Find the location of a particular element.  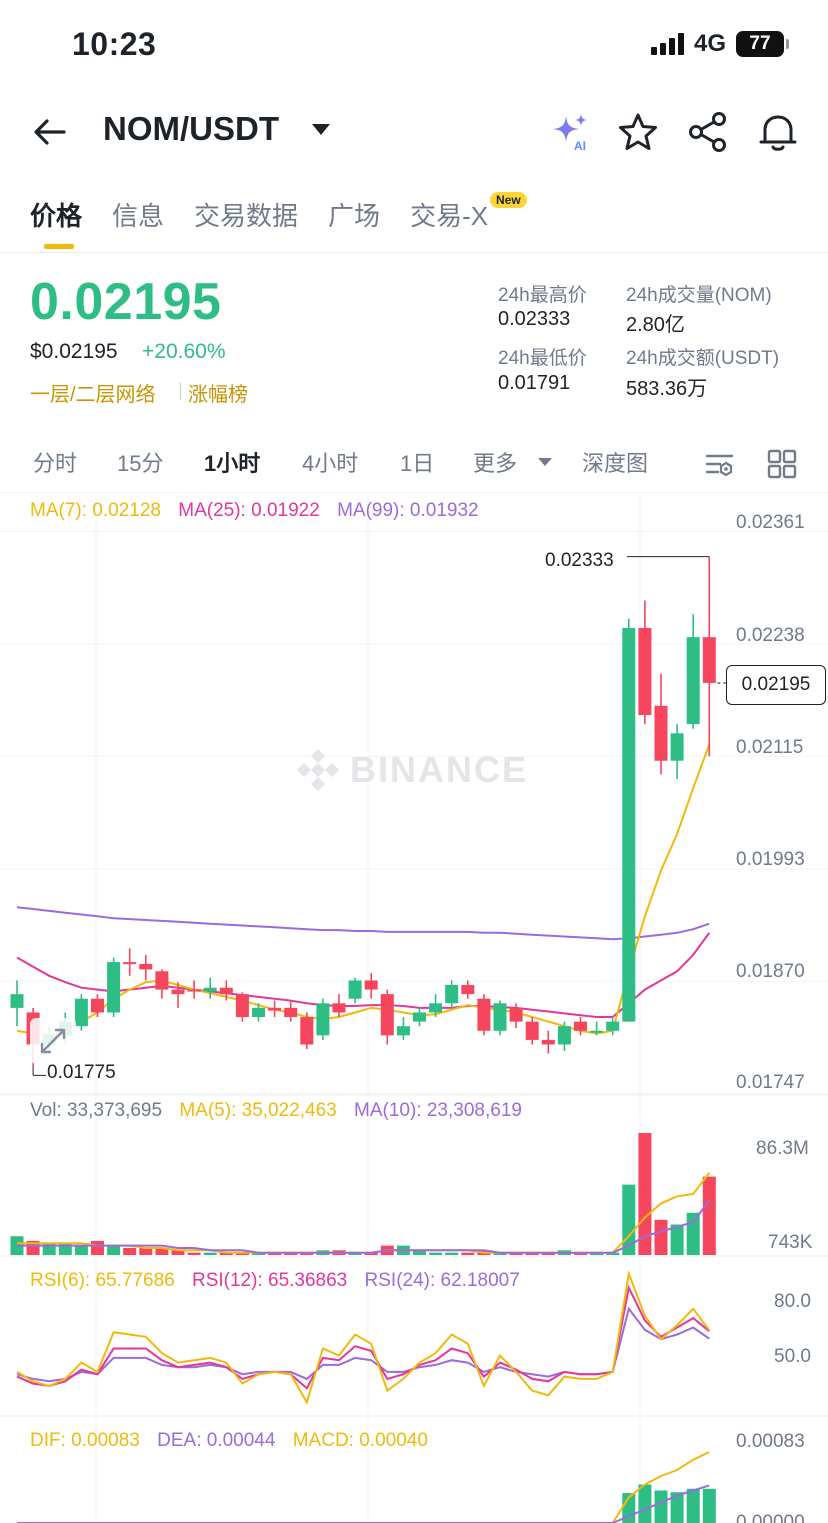

macd-tick-label: 0.00083 is located at coordinates (770, 1441).